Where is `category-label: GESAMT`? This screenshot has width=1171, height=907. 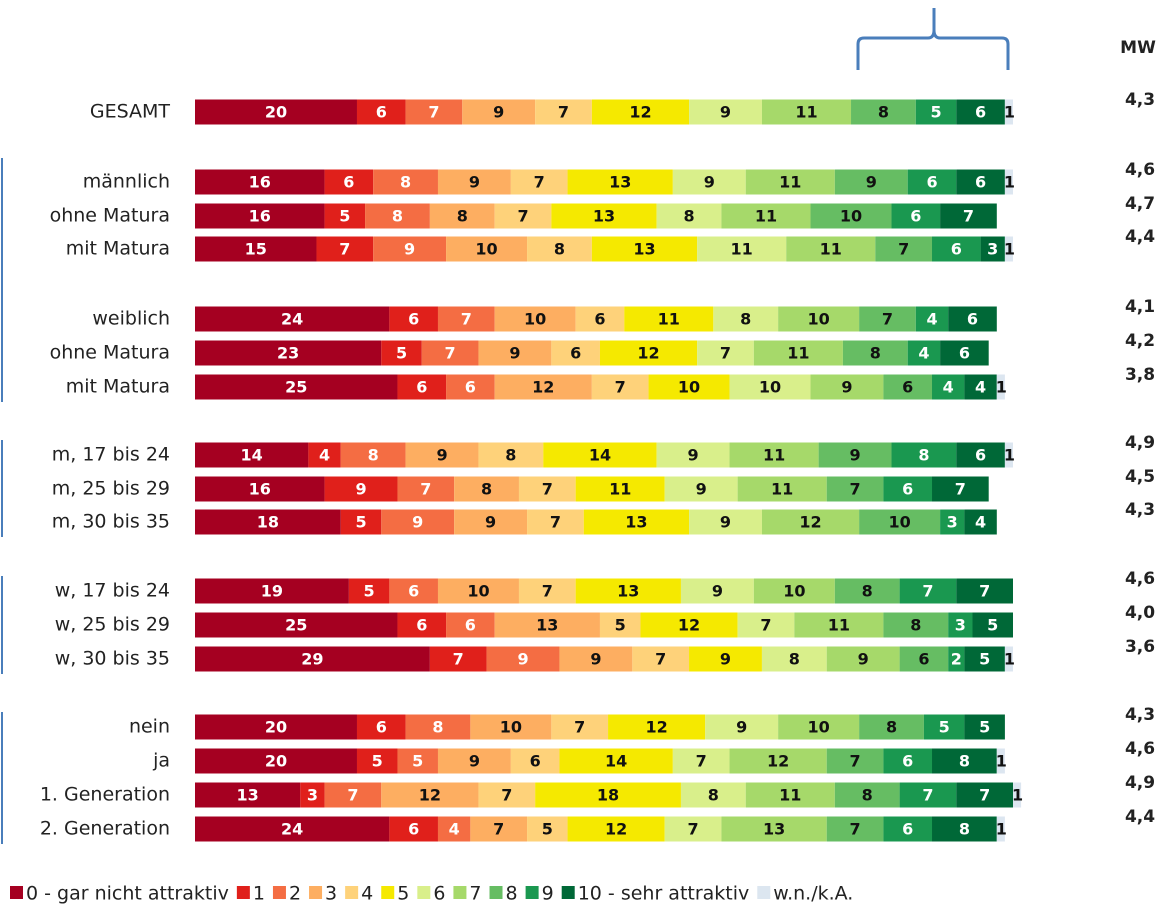 category-label: GESAMT is located at coordinates (130, 112).